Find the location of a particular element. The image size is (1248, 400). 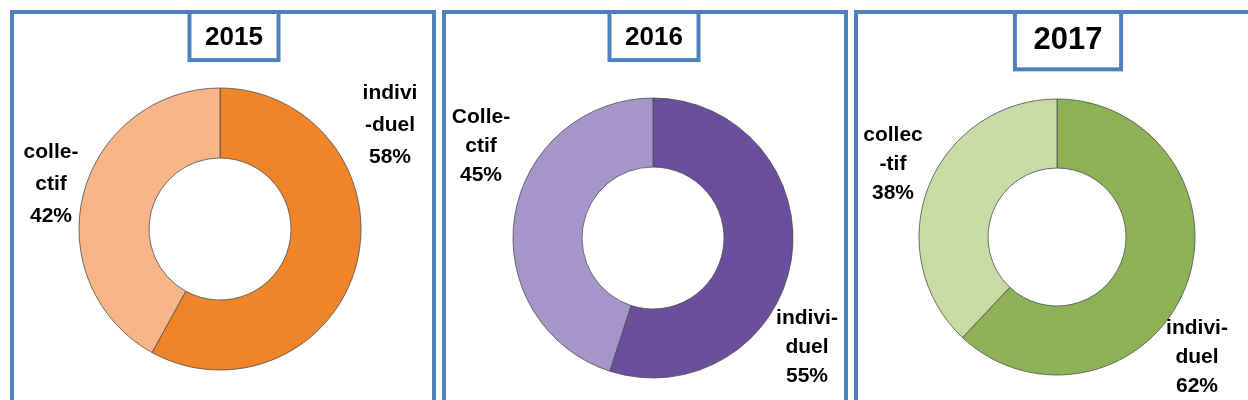

chart-title: 2016 is located at coordinates (654, 35).